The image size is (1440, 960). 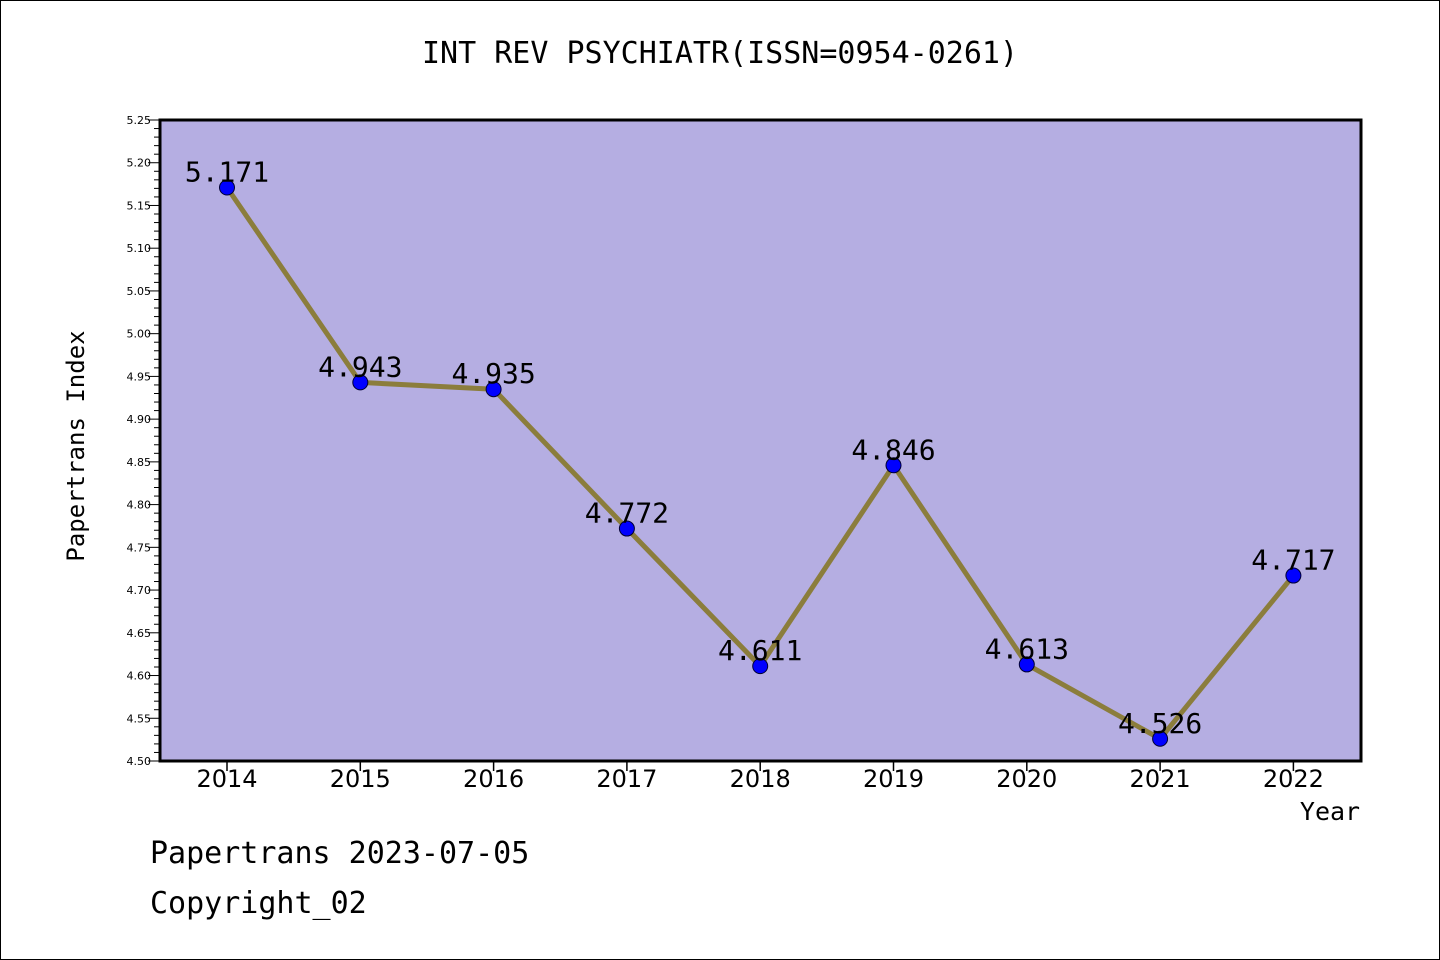 I want to click on y-tick-label: 4.65, so click(x=139, y=633).